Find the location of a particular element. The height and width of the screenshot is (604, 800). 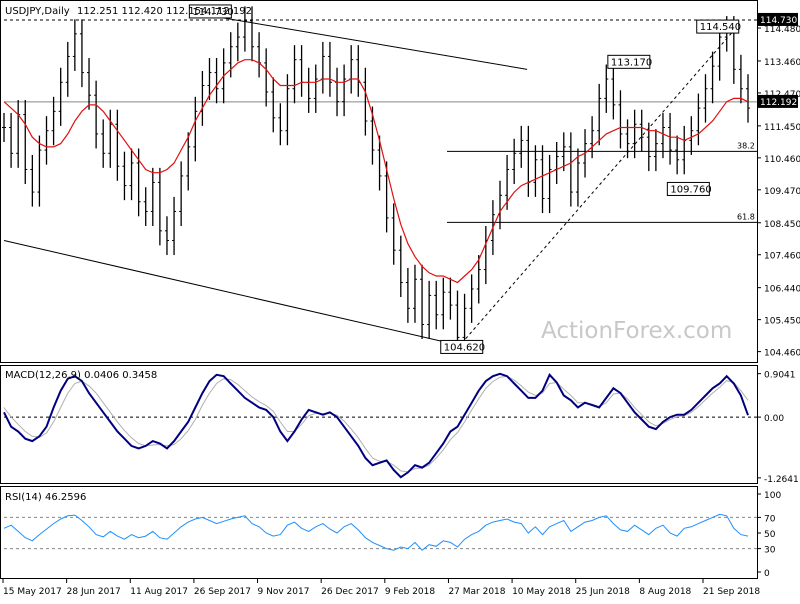

x-tick-label: 10 May 2018 is located at coordinates (541, 592).